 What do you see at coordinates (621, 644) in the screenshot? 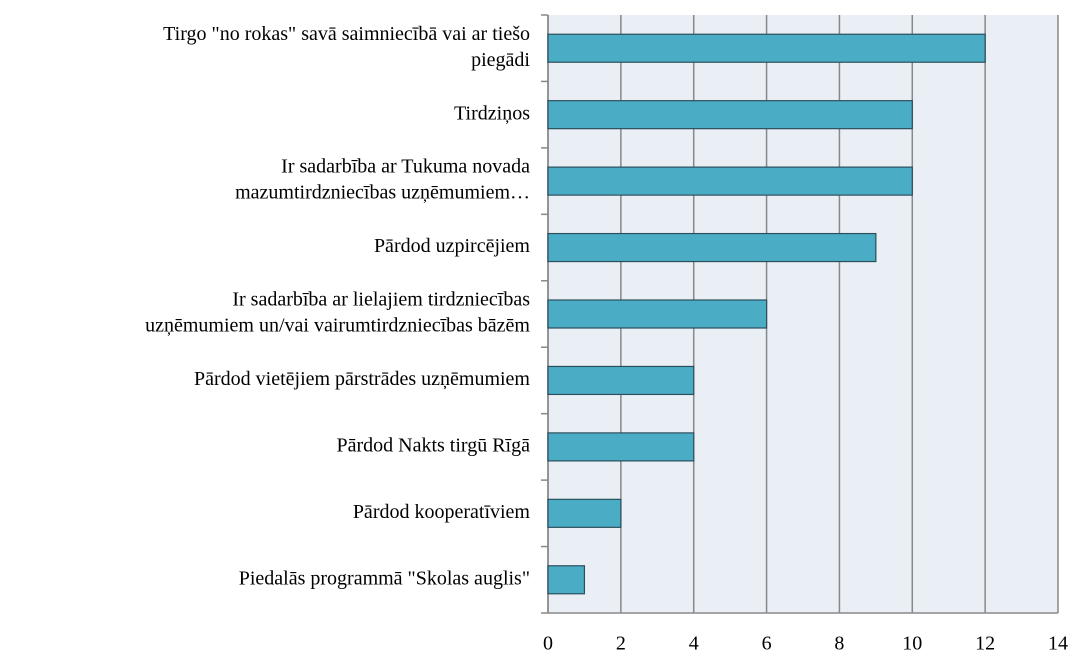
I see `x-tick-label: 2` at bounding box center [621, 644].